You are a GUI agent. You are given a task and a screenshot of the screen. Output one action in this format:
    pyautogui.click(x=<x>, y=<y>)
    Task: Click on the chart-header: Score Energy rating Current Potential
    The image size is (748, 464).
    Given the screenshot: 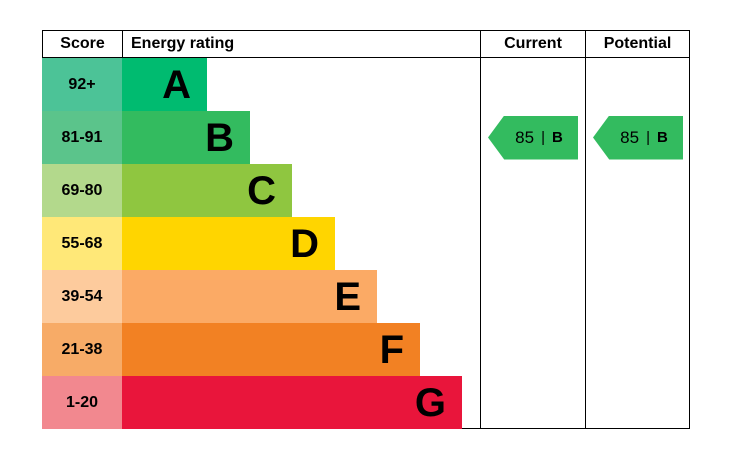 What is the action you would take?
    pyautogui.click(x=366, y=44)
    